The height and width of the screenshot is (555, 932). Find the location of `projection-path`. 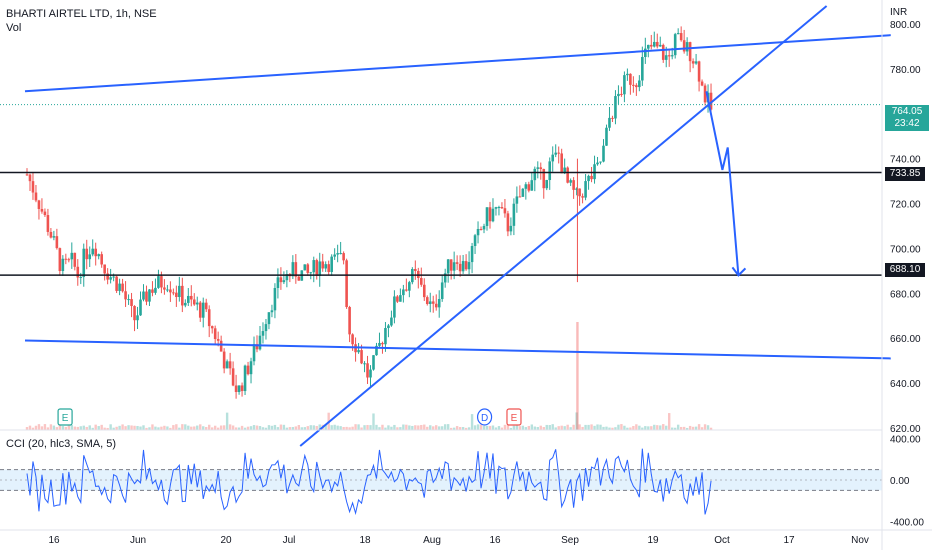

projection-path is located at coordinates (722, 183).